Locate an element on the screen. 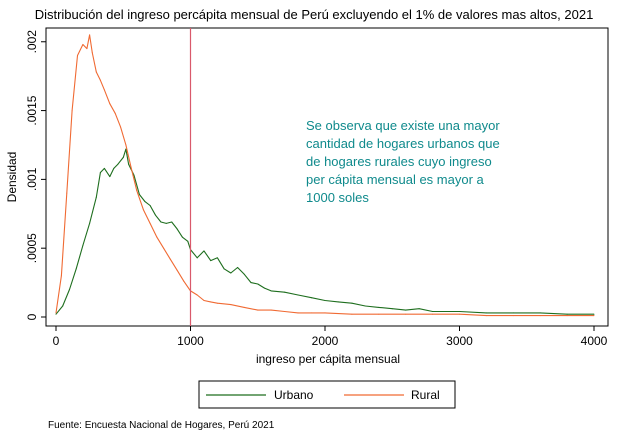 The image size is (628, 441). y-tick-label: .002 is located at coordinates (32, 42).